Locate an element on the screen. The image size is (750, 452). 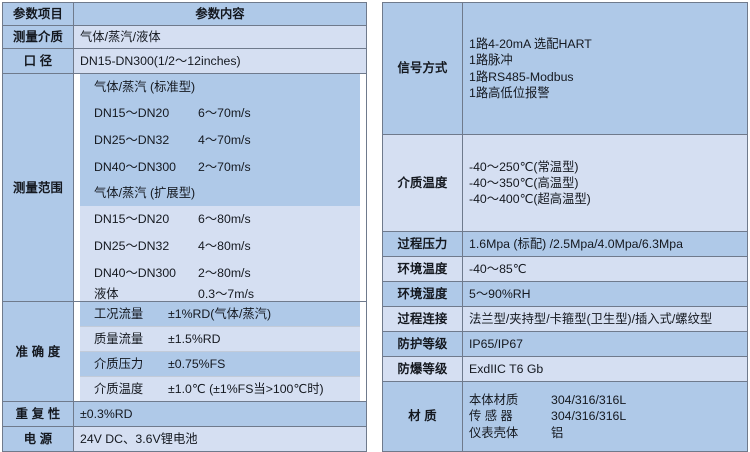
table-row-power: 电 源 24V DC、3.6V锂电池 is located at coordinates (184, 439).